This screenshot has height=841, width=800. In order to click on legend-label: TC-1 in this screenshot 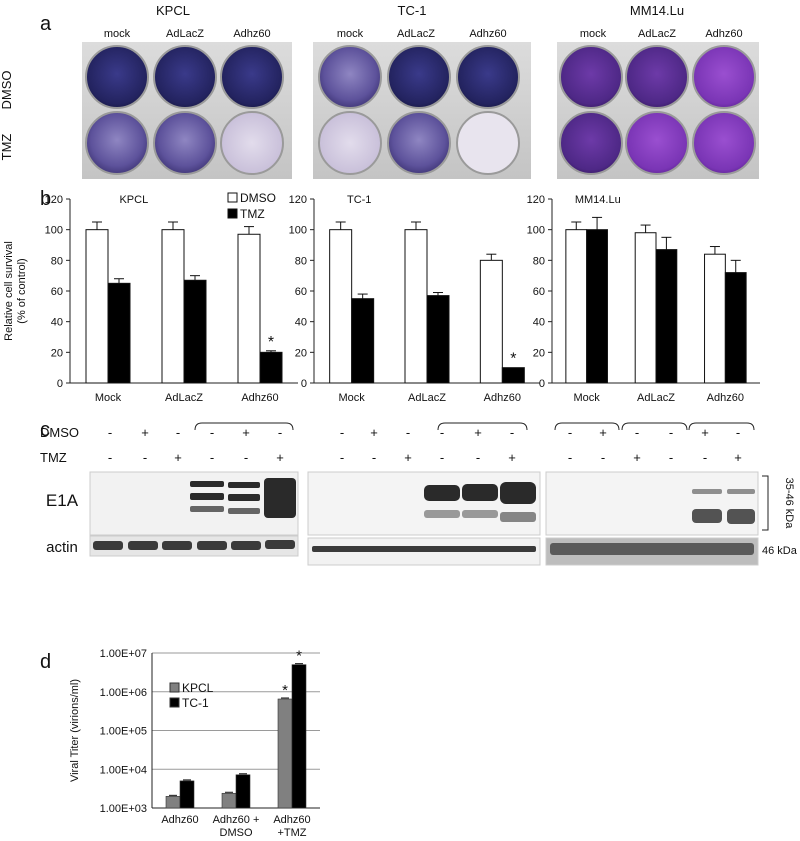, I will do `click(195, 703)`.